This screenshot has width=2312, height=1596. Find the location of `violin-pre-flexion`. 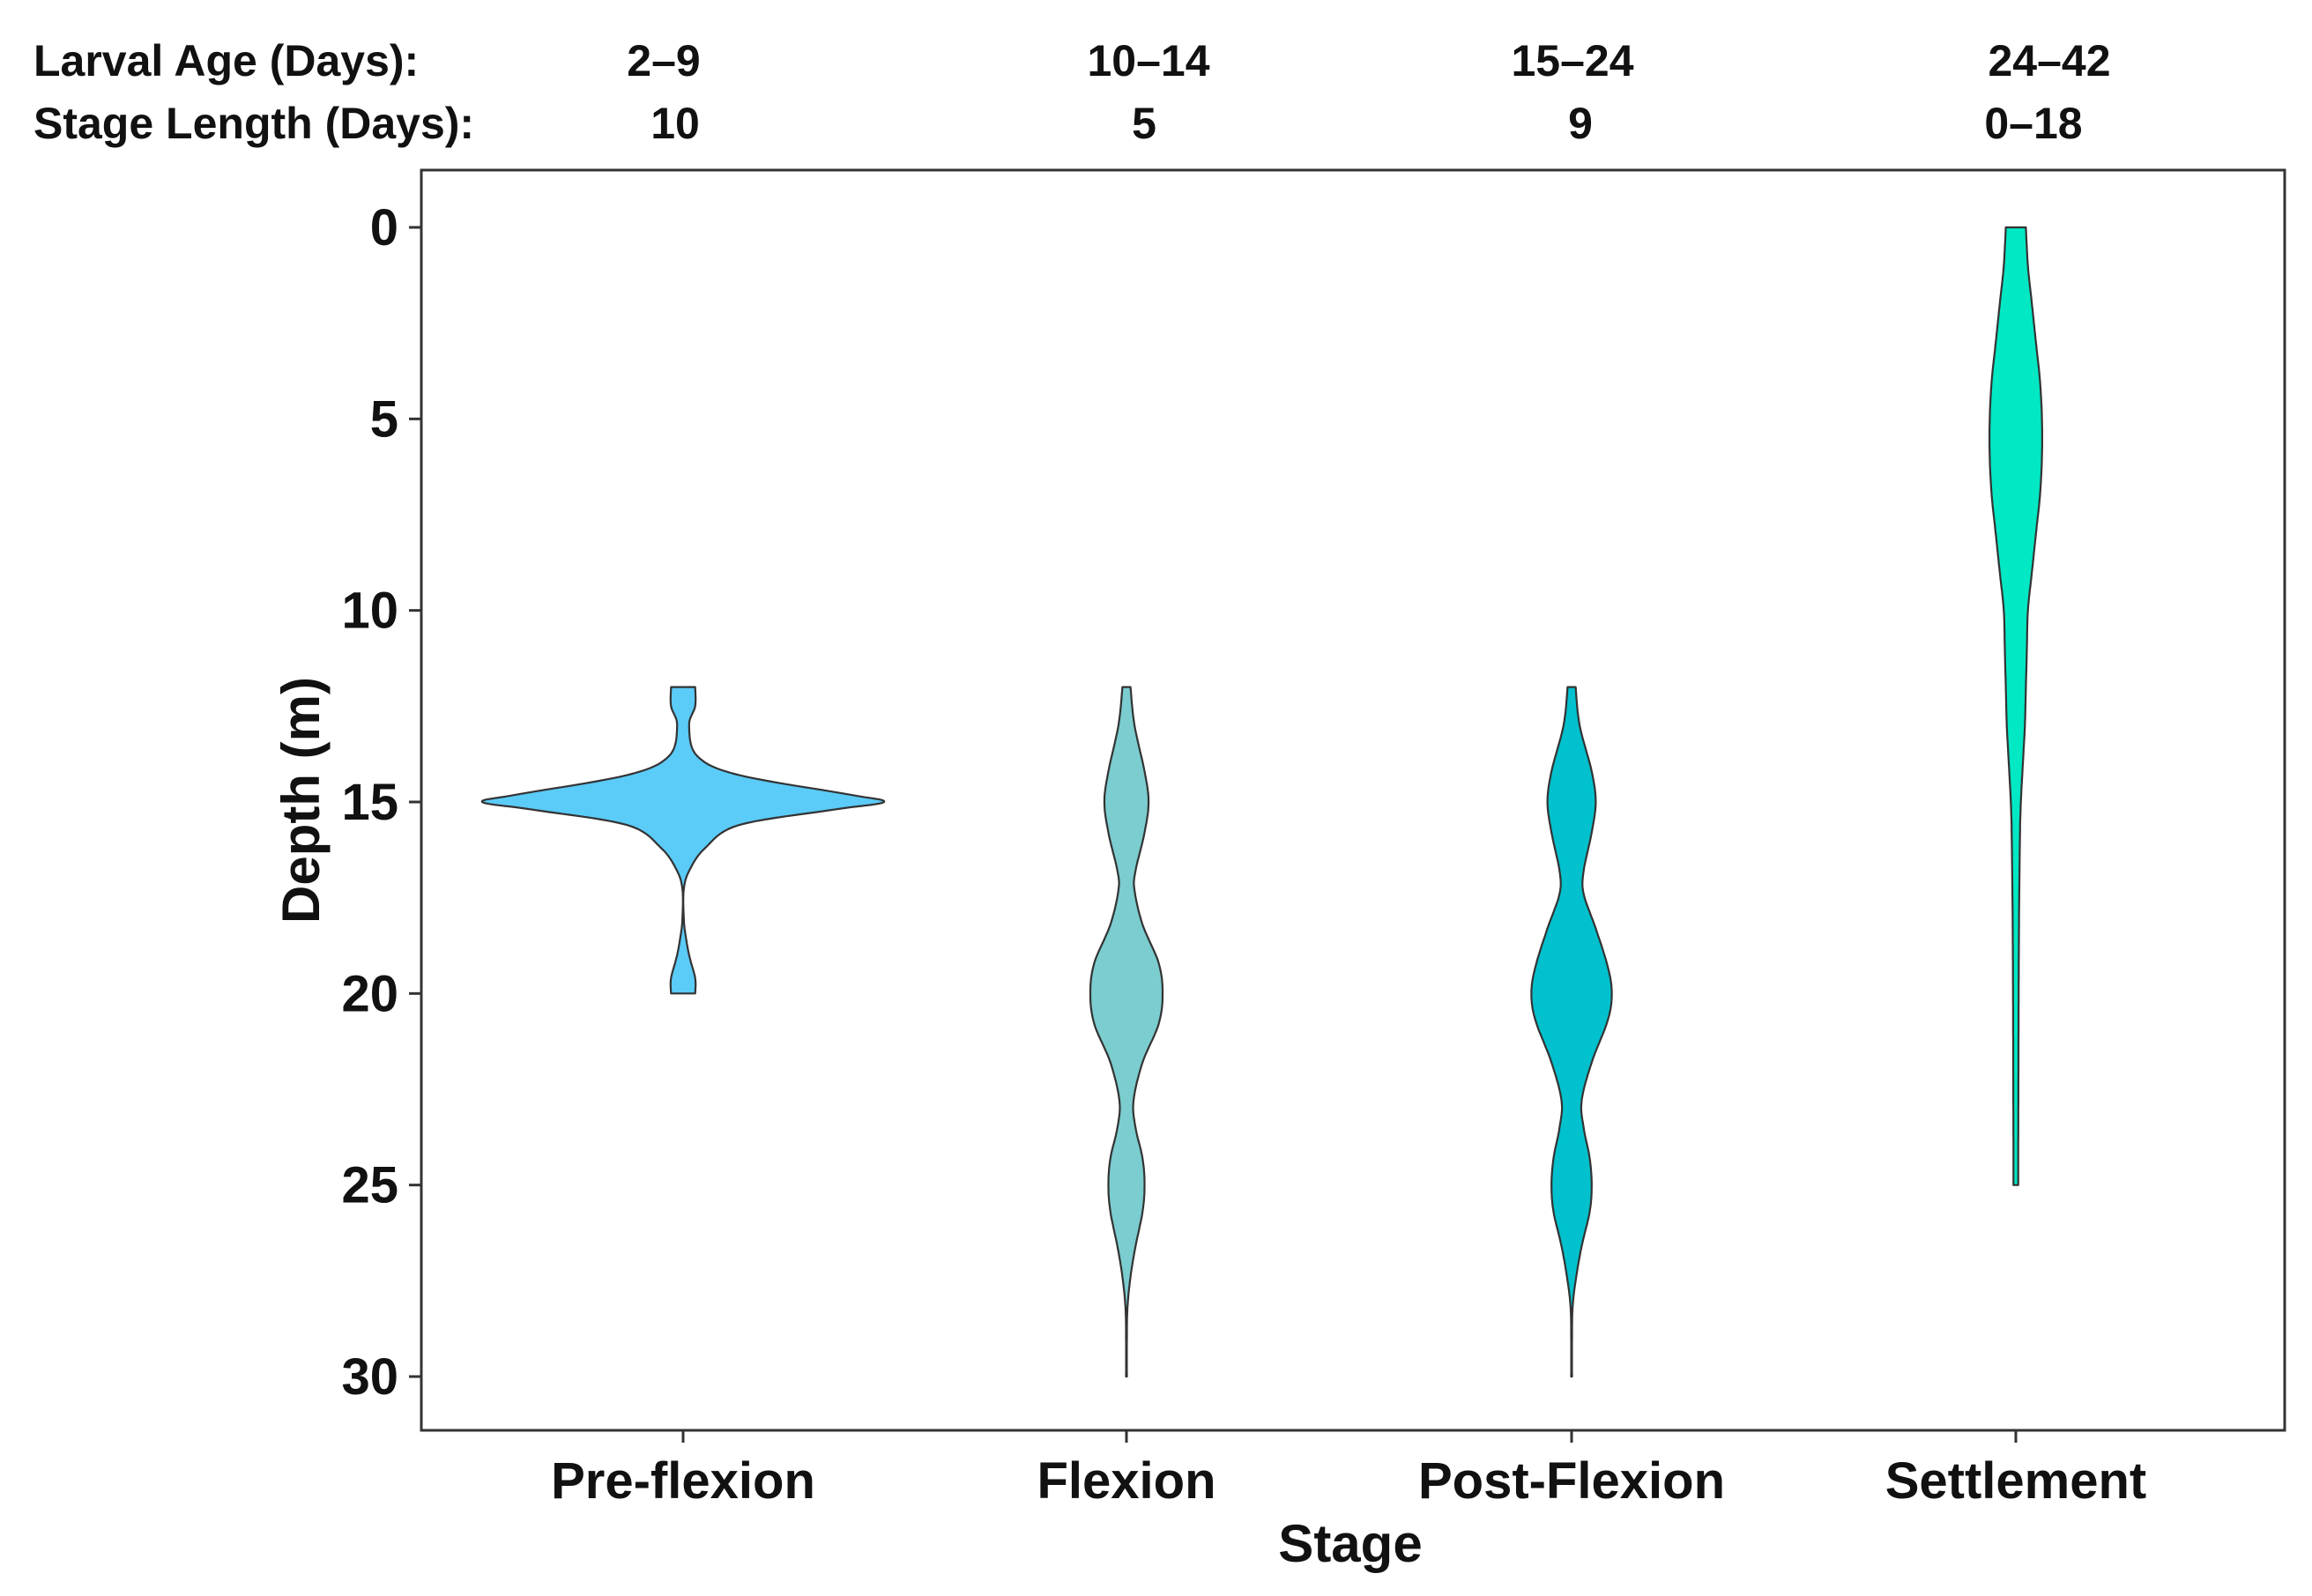

violin-pre-flexion is located at coordinates (683, 840).